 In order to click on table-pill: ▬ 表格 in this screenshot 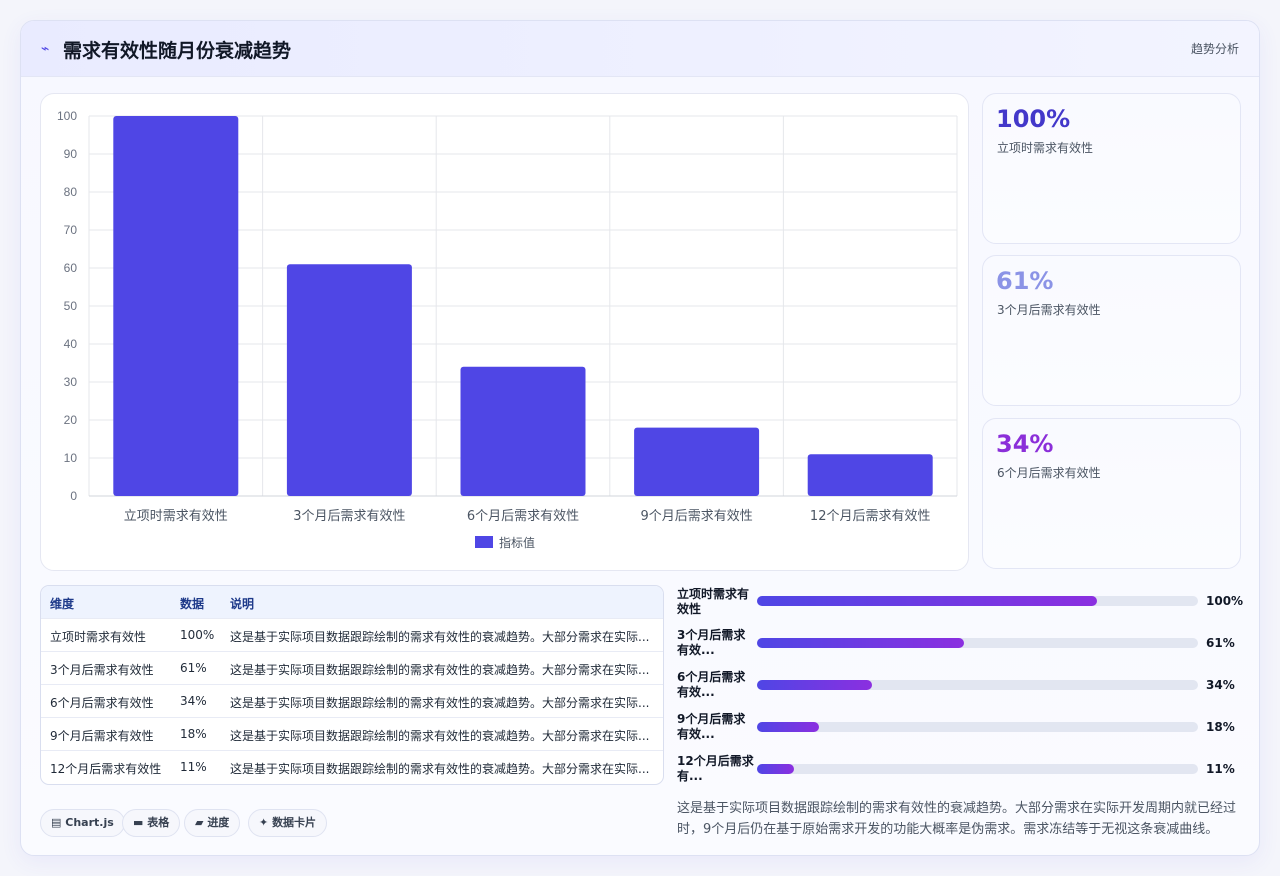, I will do `click(151, 823)`.